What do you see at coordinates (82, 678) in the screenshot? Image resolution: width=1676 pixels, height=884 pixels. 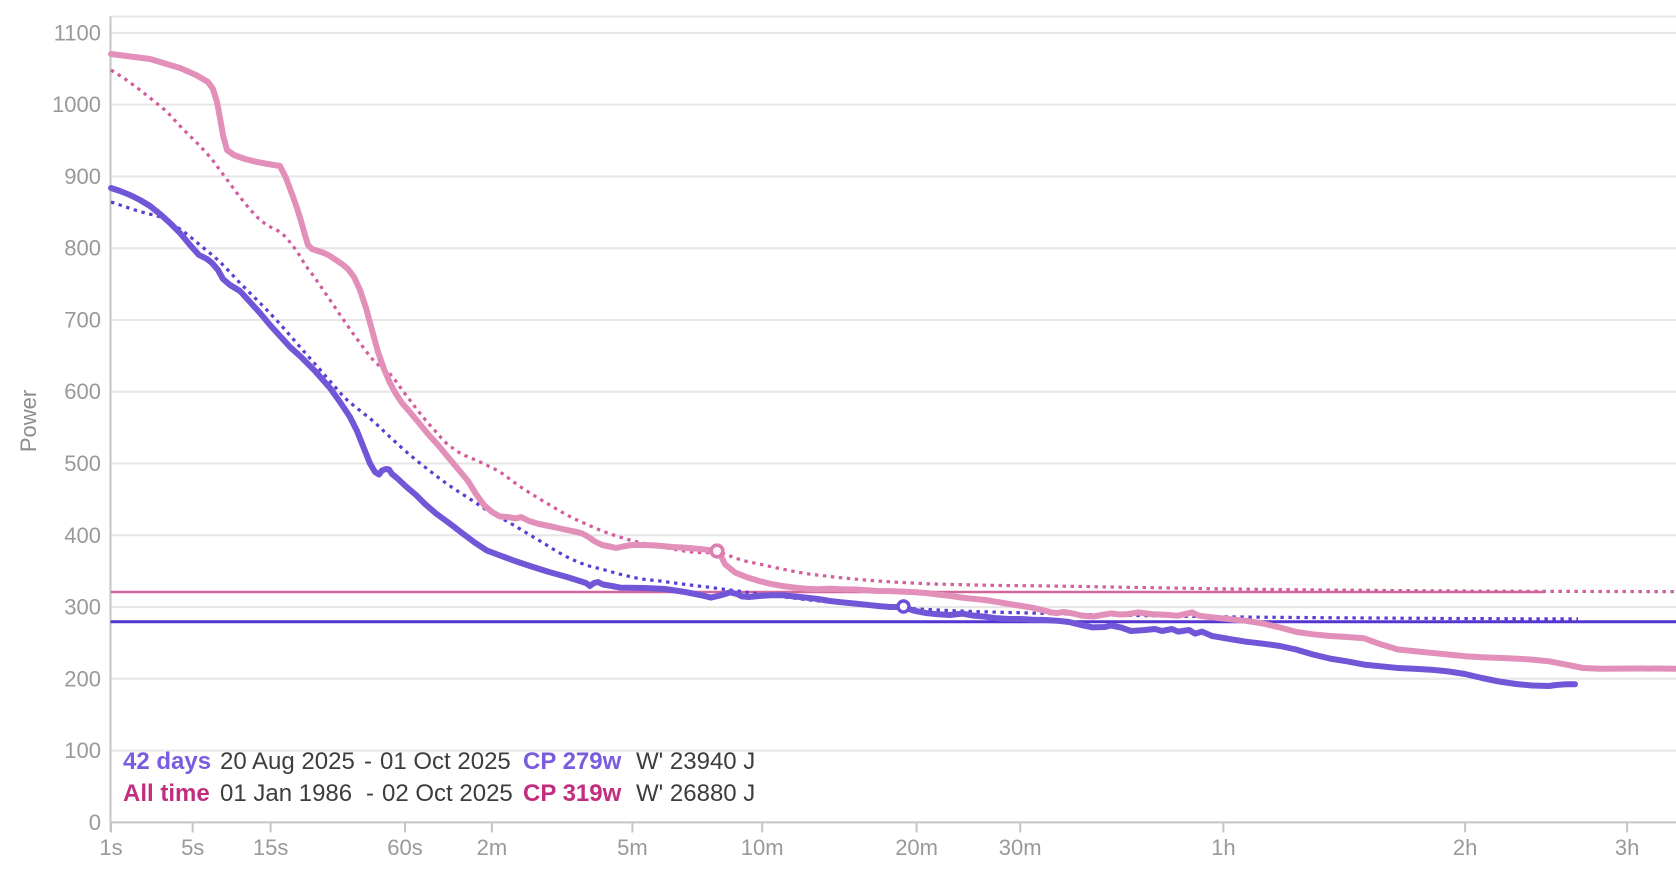 I see `svg-text: 200` at bounding box center [82, 678].